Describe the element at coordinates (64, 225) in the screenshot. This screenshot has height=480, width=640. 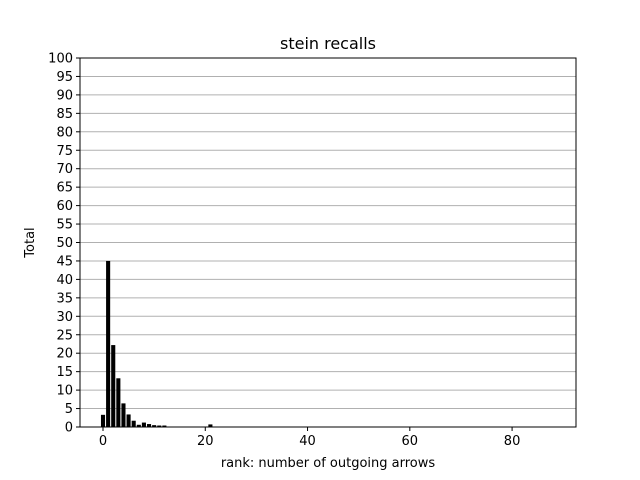
I see `y-tick-label: 55` at that location.